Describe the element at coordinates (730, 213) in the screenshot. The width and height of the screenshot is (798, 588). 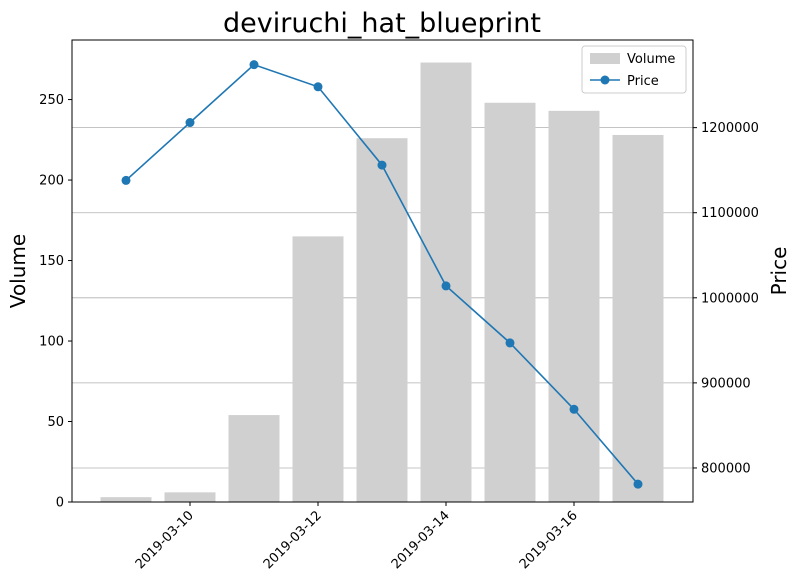
I see `y2-tick-label: 1100000` at that location.